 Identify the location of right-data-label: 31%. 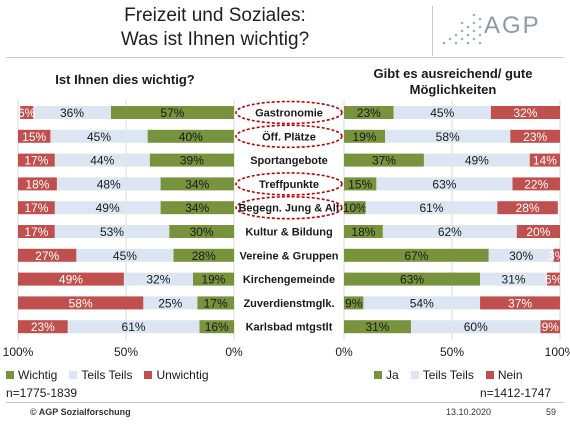
(514, 280).